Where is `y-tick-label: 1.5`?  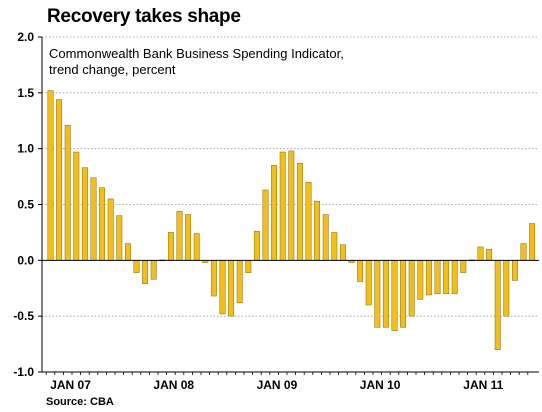 y-tick-label: 1.5 is located at coordinates (25, 93).